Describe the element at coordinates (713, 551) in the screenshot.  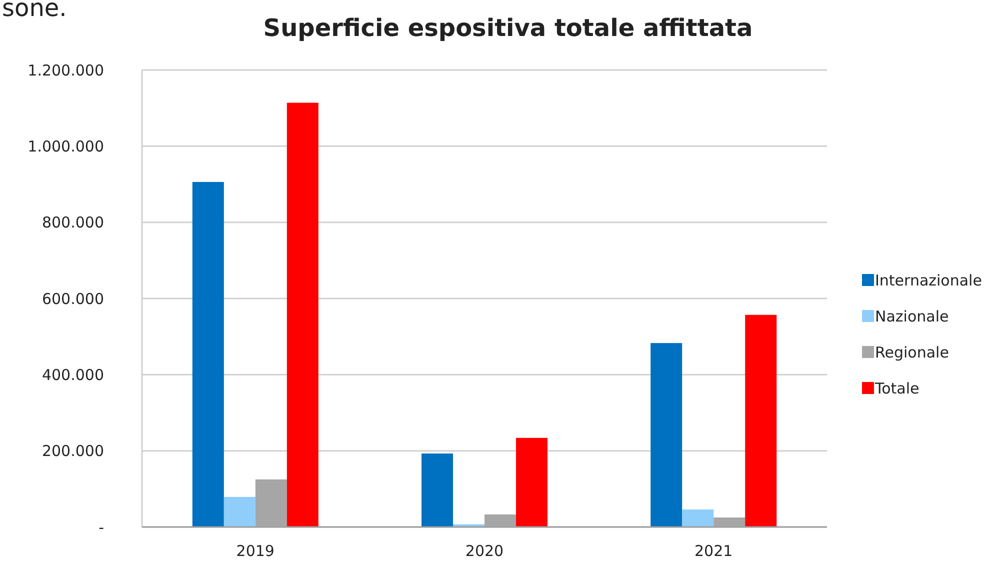
I see `x-tick-label: 2021` at that location.